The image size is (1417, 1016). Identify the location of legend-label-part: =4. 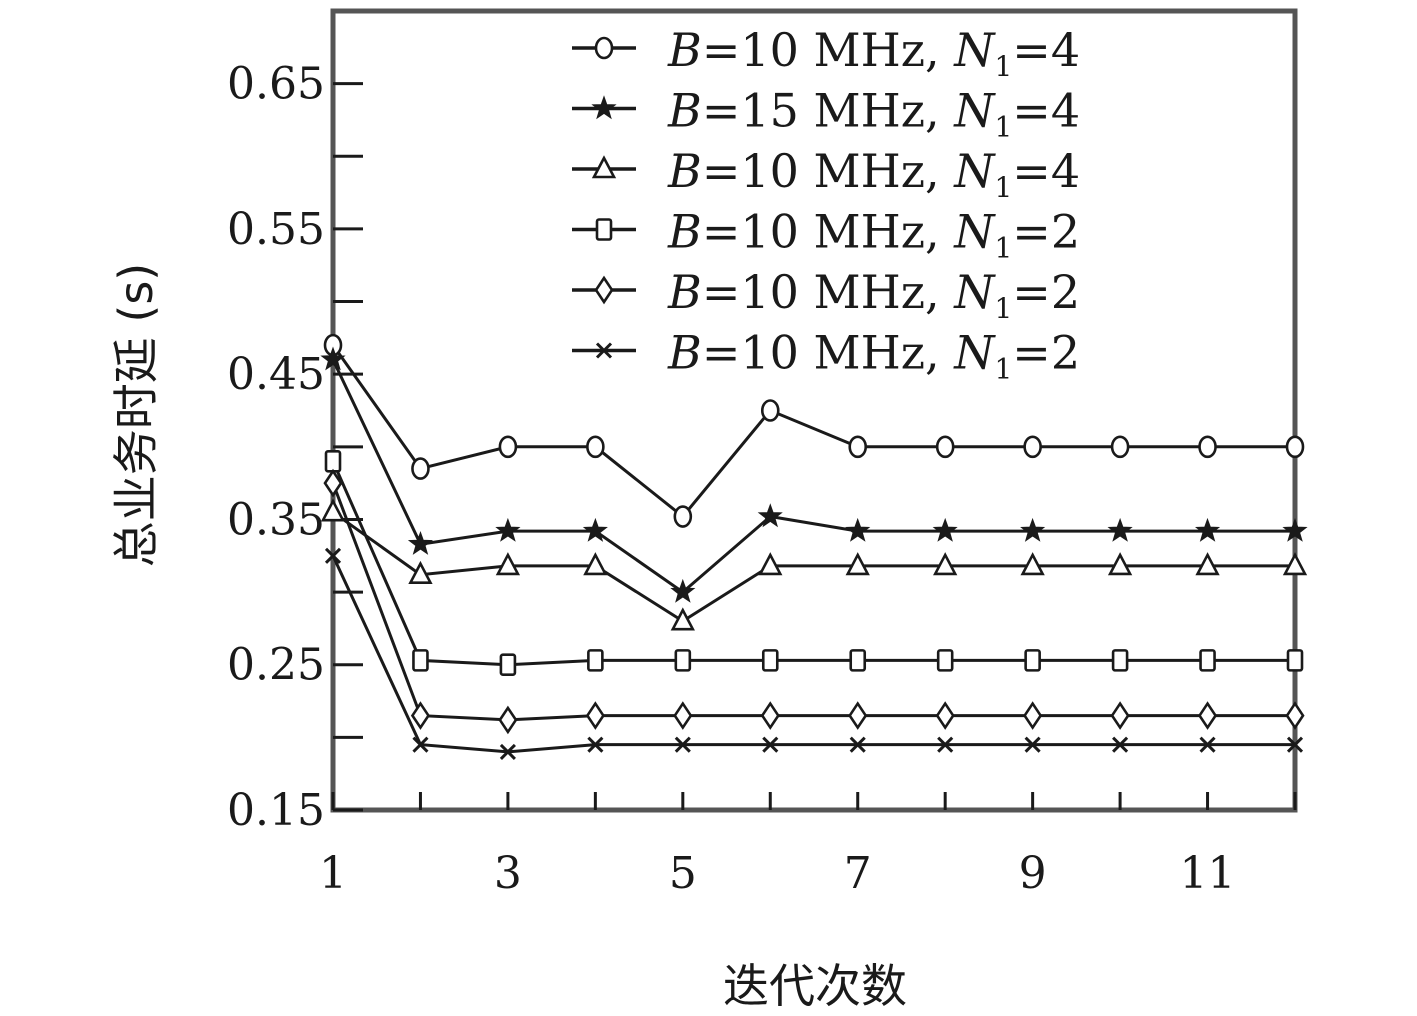
(1046, 171).